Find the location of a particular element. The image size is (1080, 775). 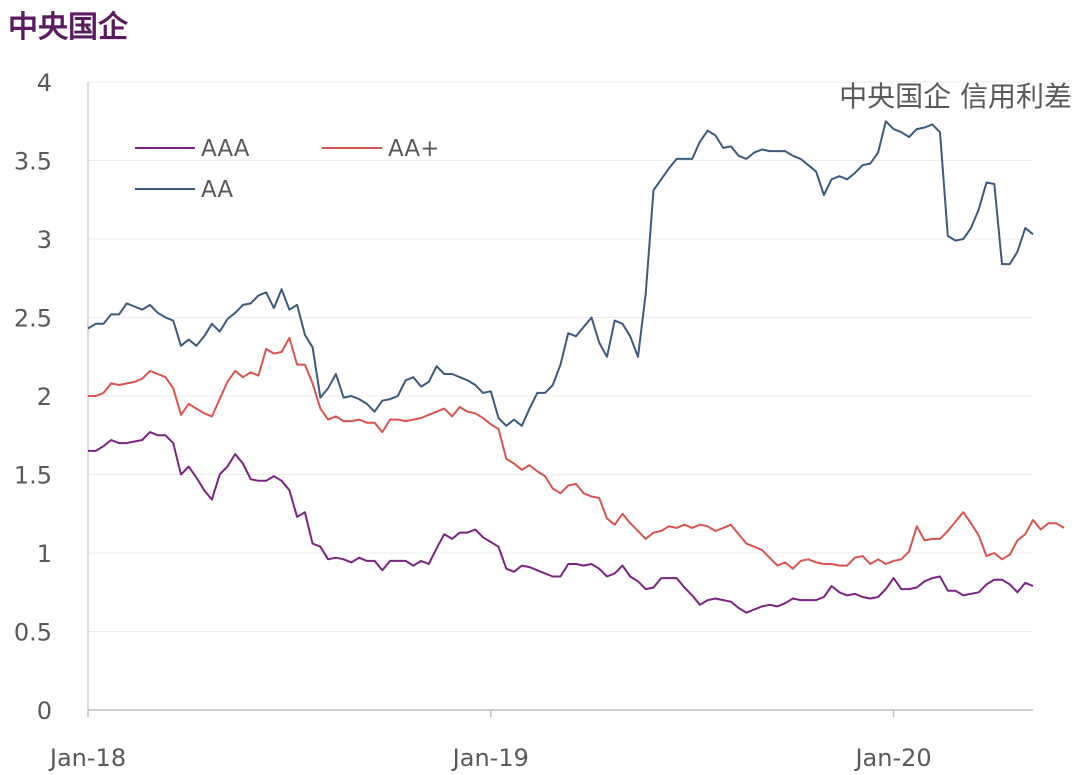

chart-title: 中央国企 信用利差 is located at coordinates (955, 96).